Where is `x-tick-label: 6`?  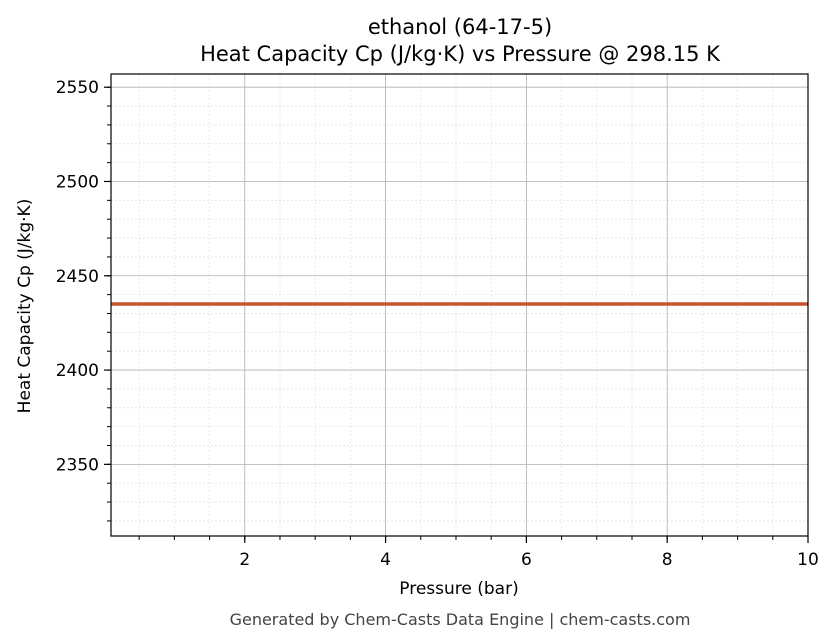
x-tick-label: 6 is located at coordinates (526, 560).